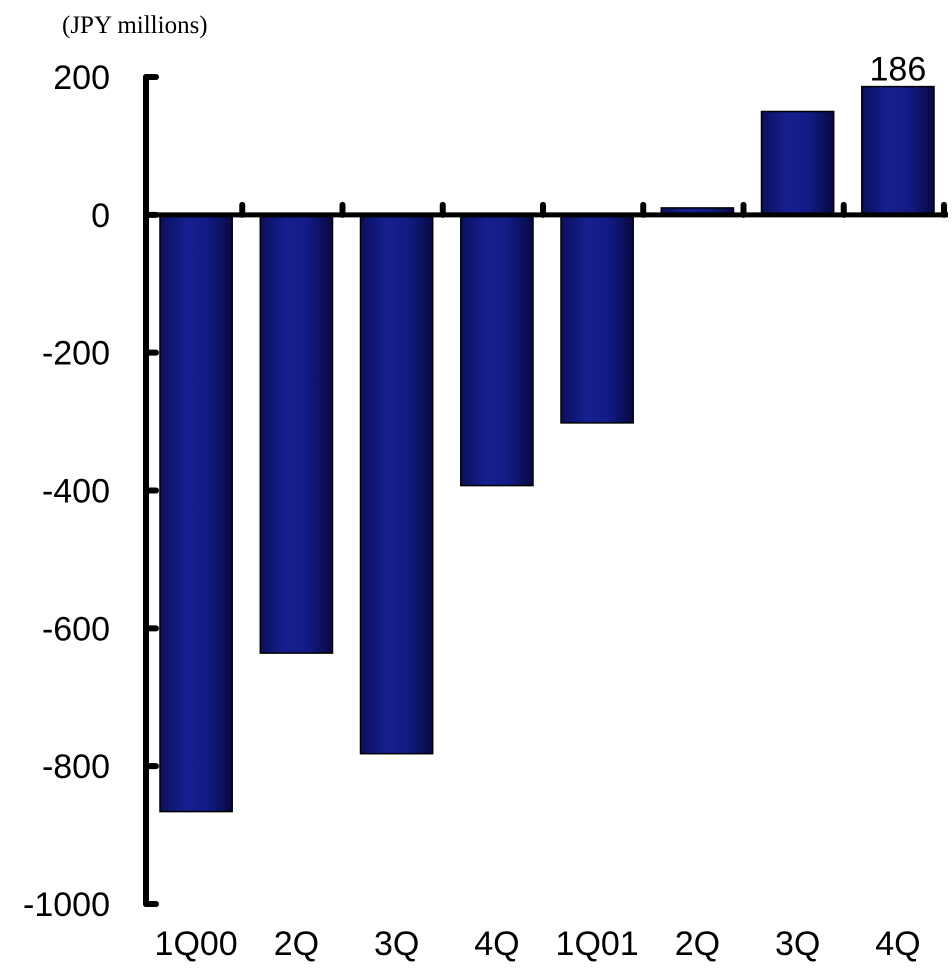 This screenshot has height=975, width=952. Describe the element at coordinates (797, 944) in the screenshot. I see `x-tick-label-6: 3Q` at that location.